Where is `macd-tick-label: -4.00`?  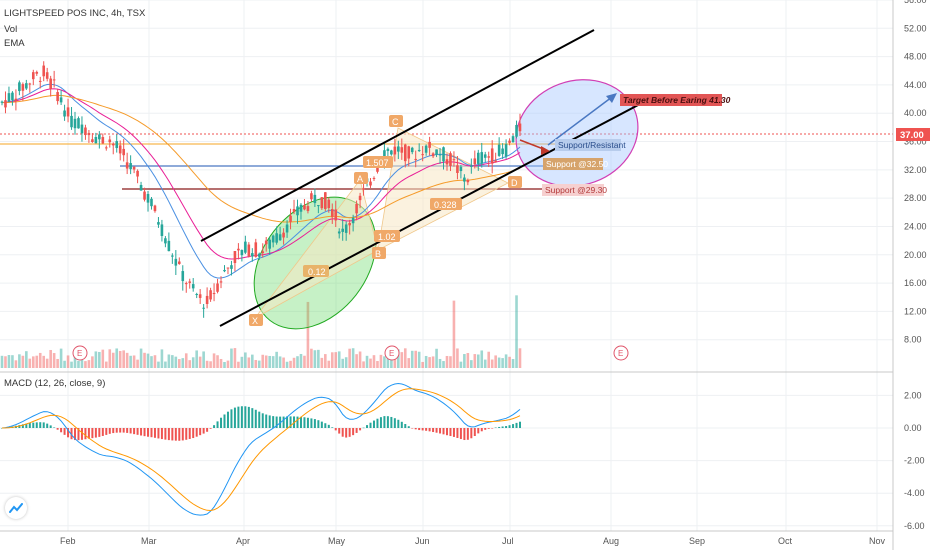 macd-tick-label: -4.00 is located at coordinates (914, 493).